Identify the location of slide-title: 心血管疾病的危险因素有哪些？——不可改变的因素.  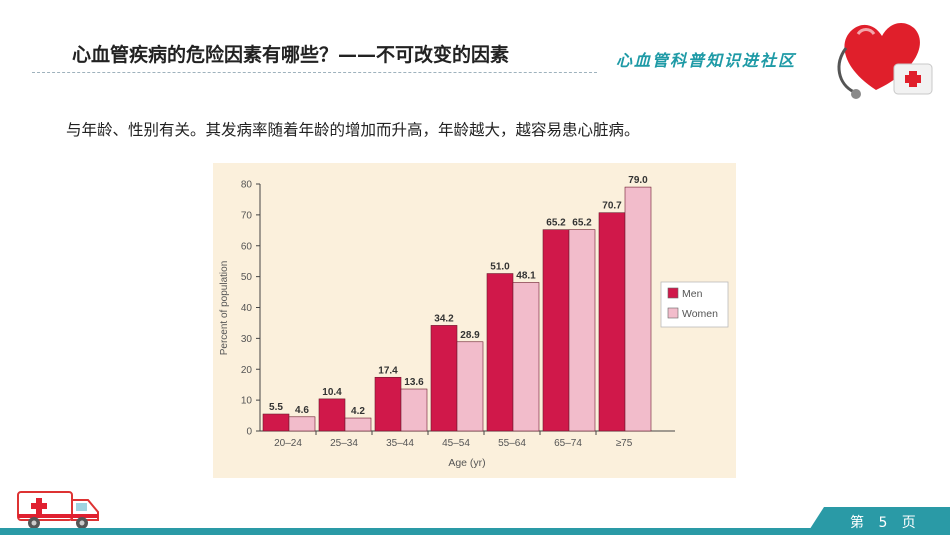
(291, 55).